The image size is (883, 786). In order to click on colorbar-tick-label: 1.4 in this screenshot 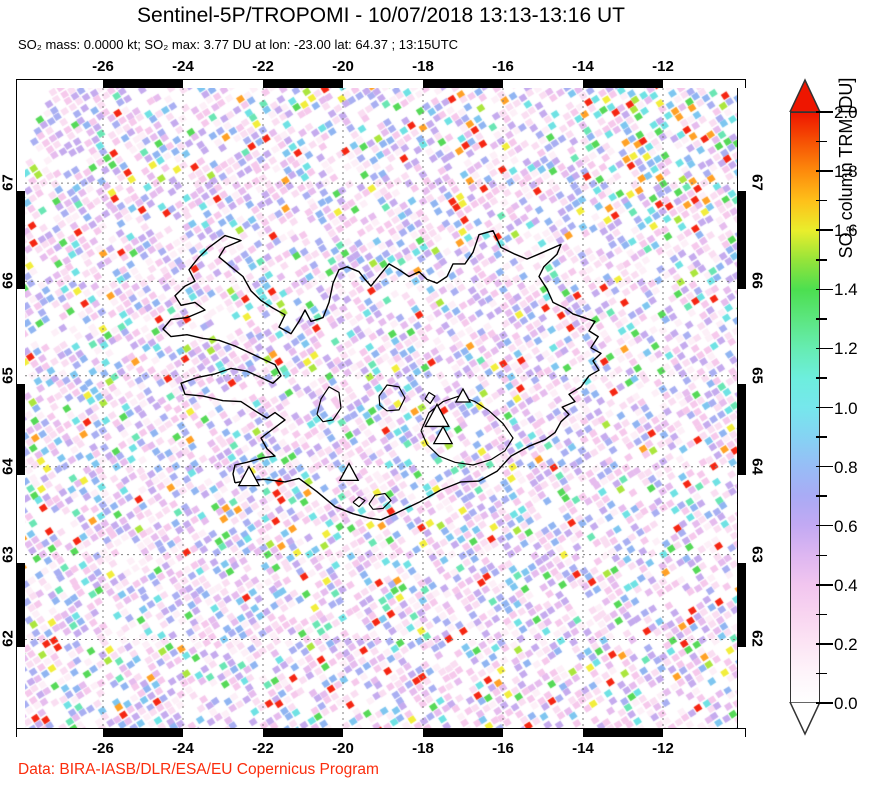, I will do `click(846, 290)`.